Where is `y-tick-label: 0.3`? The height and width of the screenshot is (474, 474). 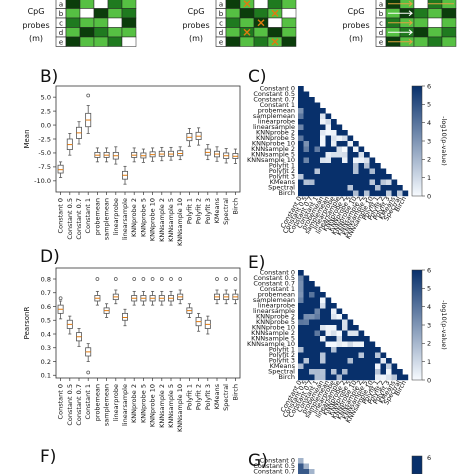
y-tick-label: 0.3 is located at coordinates (46, 348).